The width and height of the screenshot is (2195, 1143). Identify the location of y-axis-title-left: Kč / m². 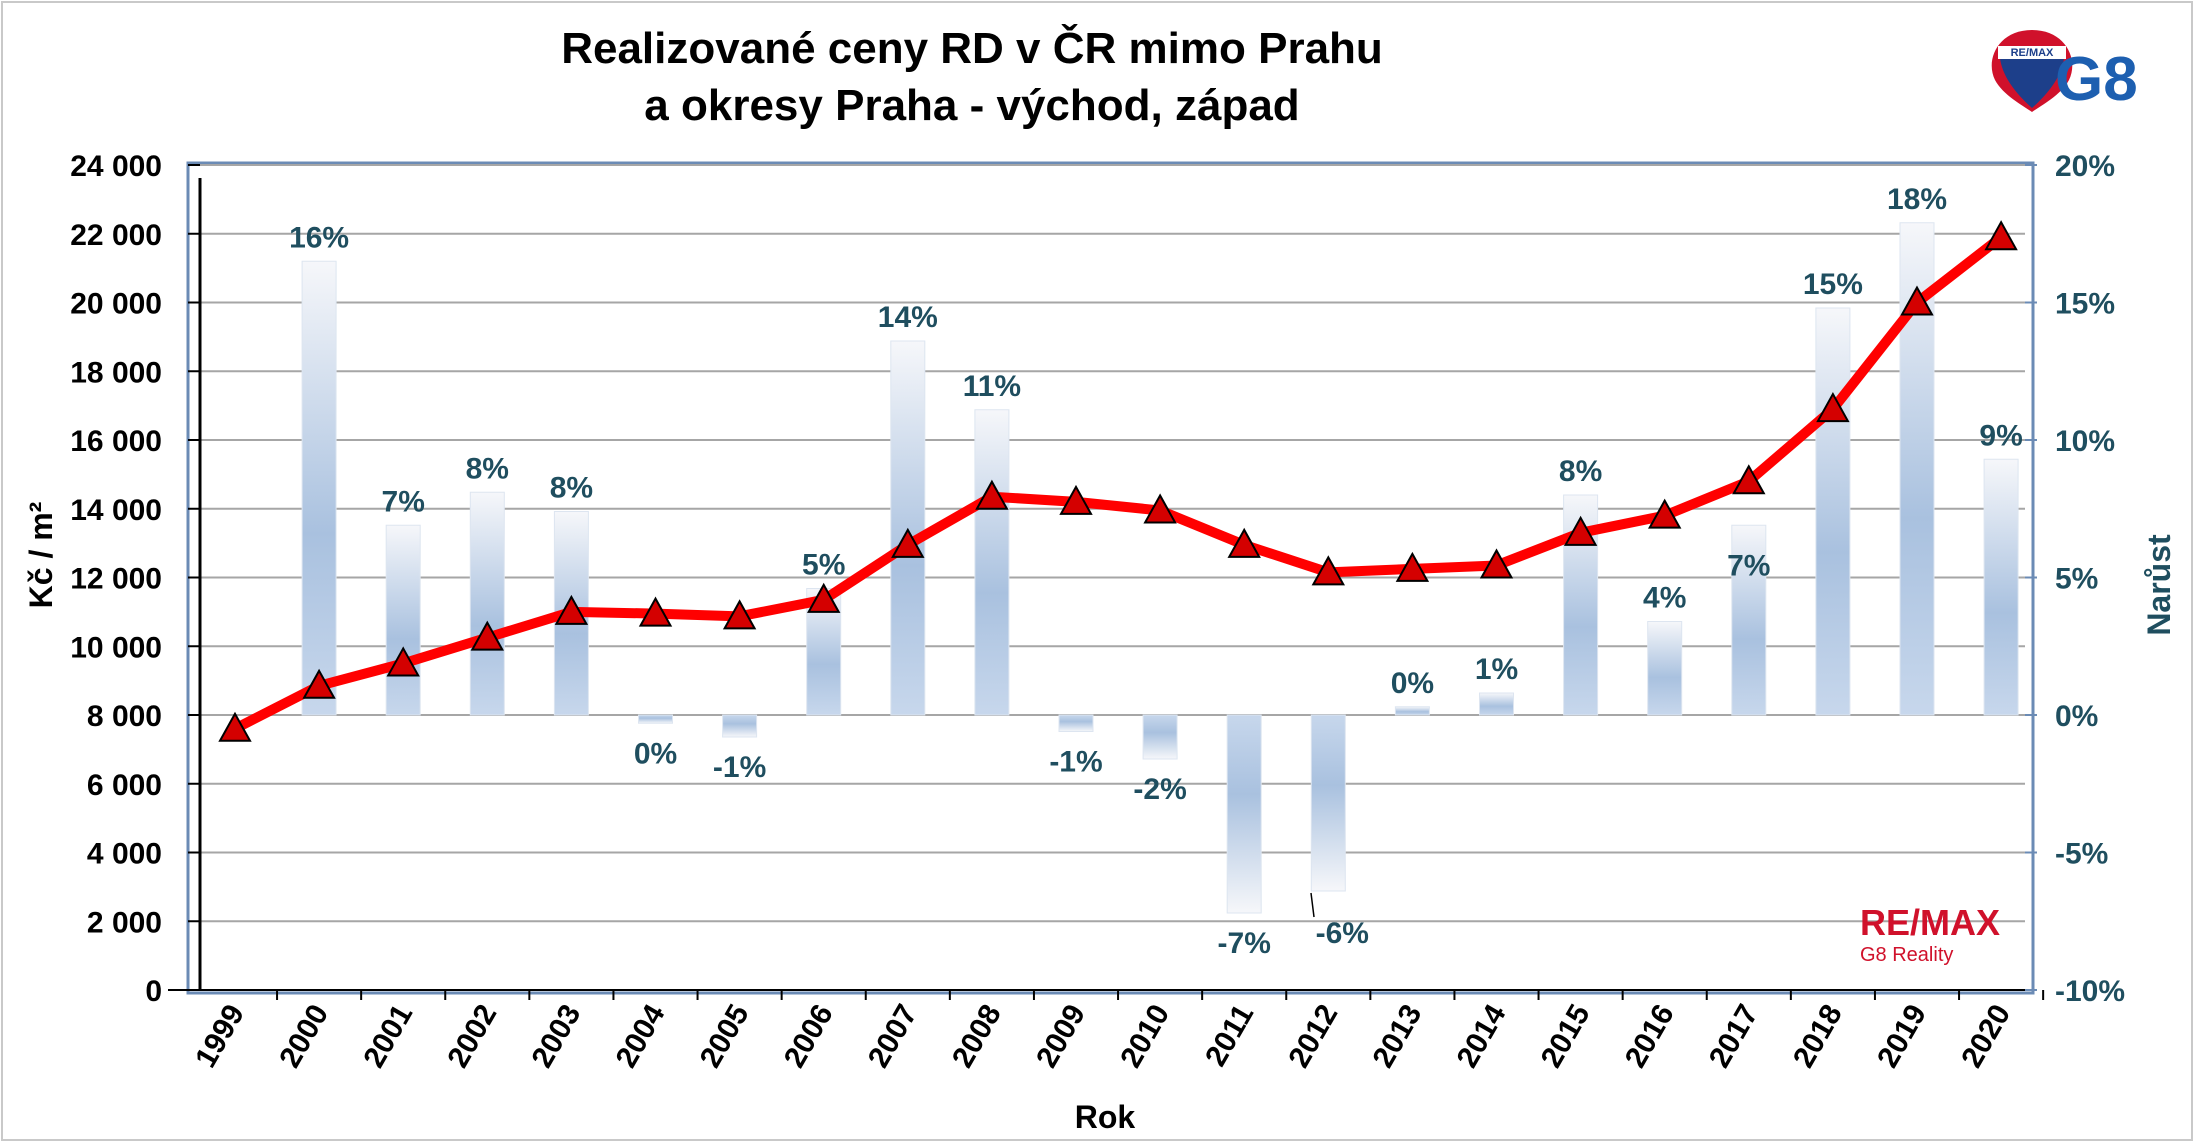
(41, 555).